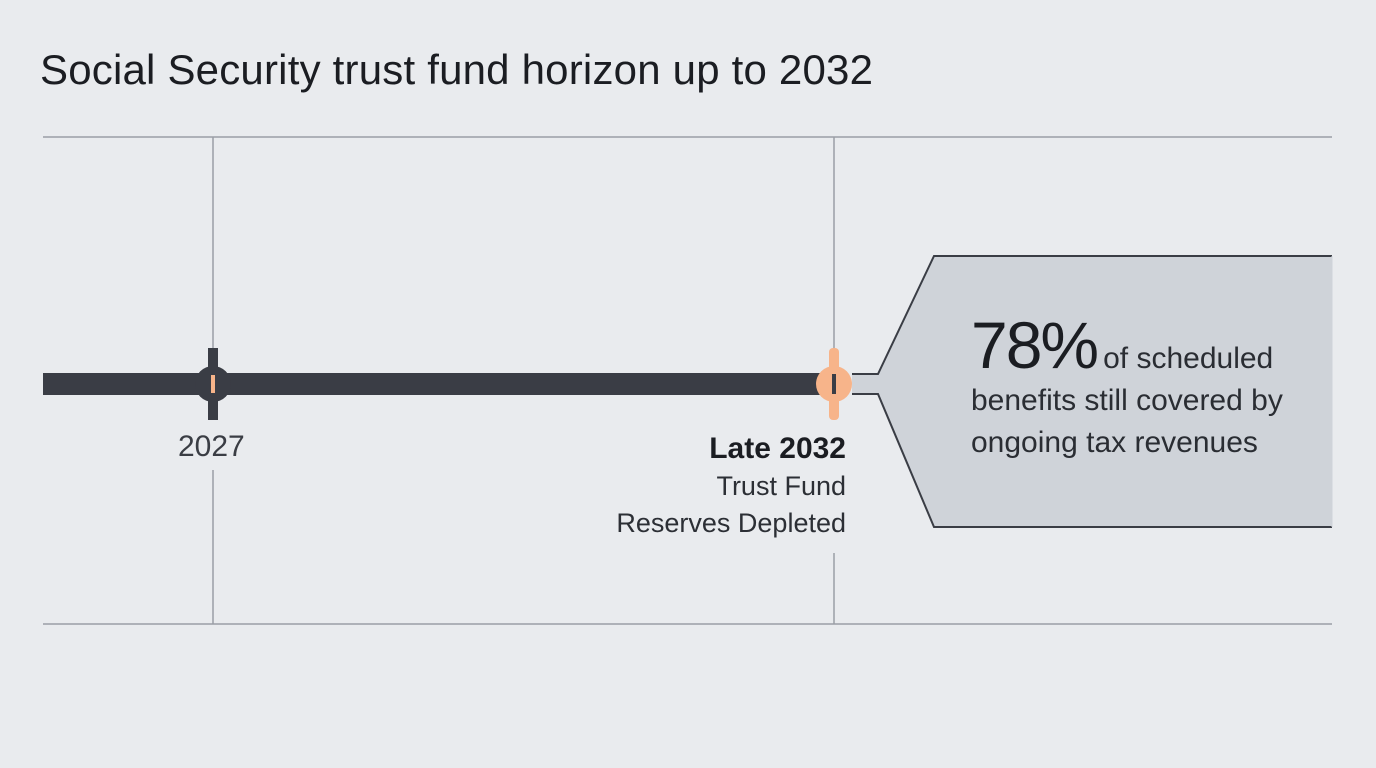 This screenshot has width=1376, height=768. What do you see at coordinates (1035, 345) in the screenshot?
I see `callout-percentage: 78%` at bounding box center [1035, 345].